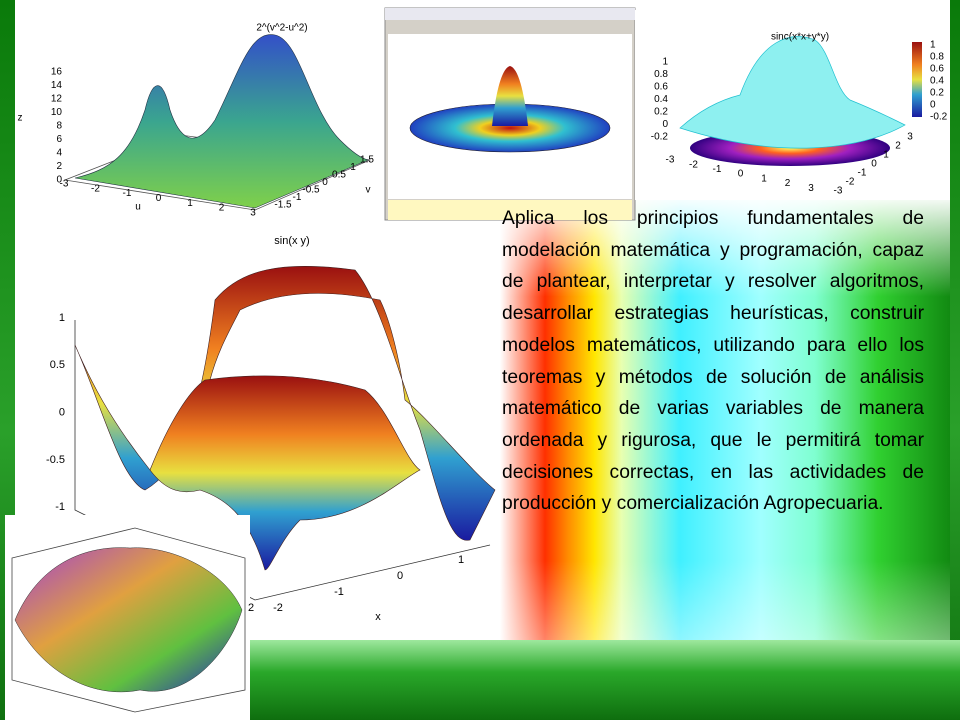 Image resolution: width=960 pixels, height=720 pixels. Describe the element at coordinates (661, 99) in the screenshot. I see `tick-label: 0.4` at that location.